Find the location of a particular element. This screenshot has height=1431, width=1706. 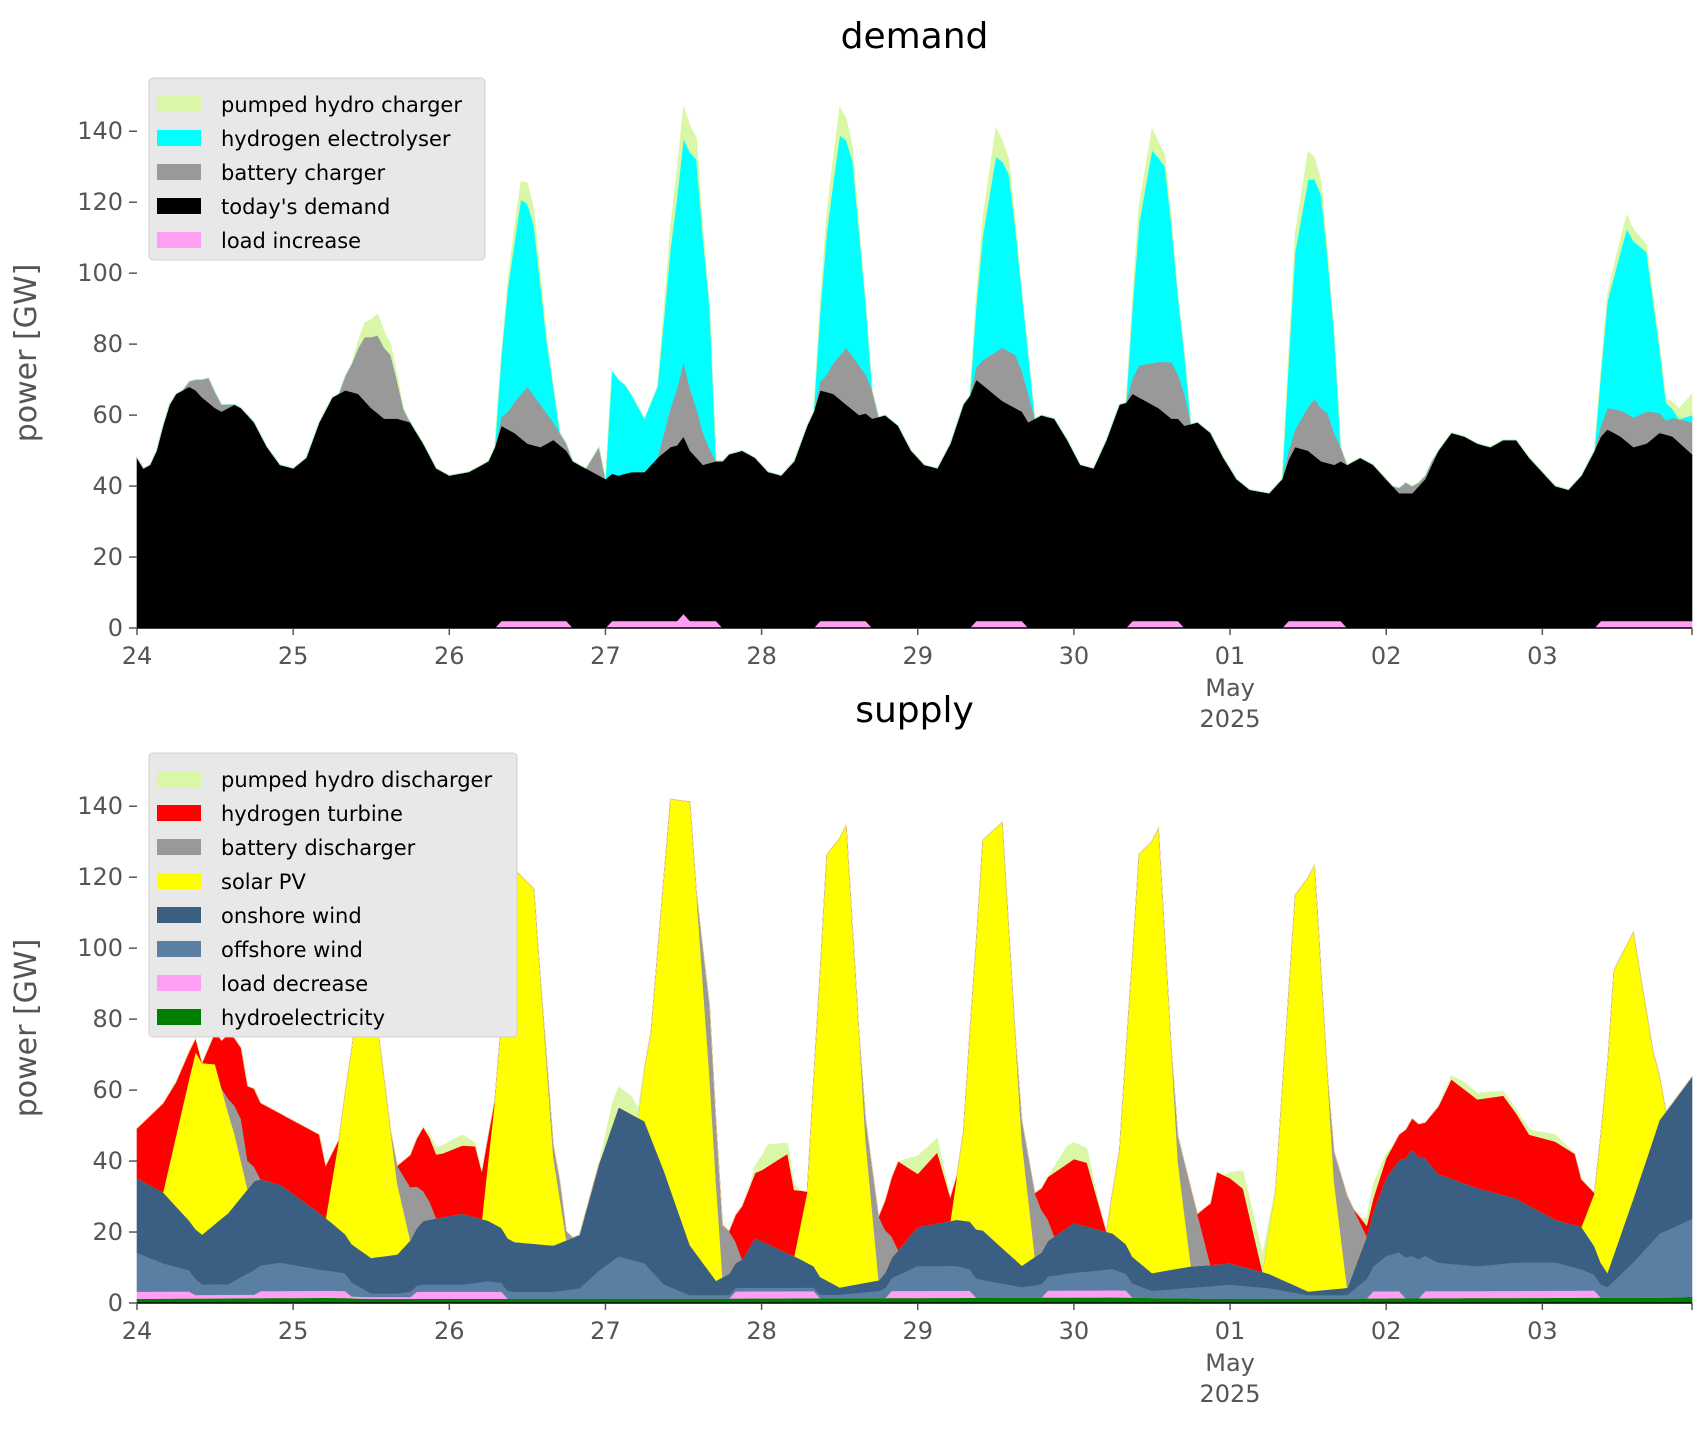

legend-entry: hydrogen turbine is located at coordinates (312, 814).